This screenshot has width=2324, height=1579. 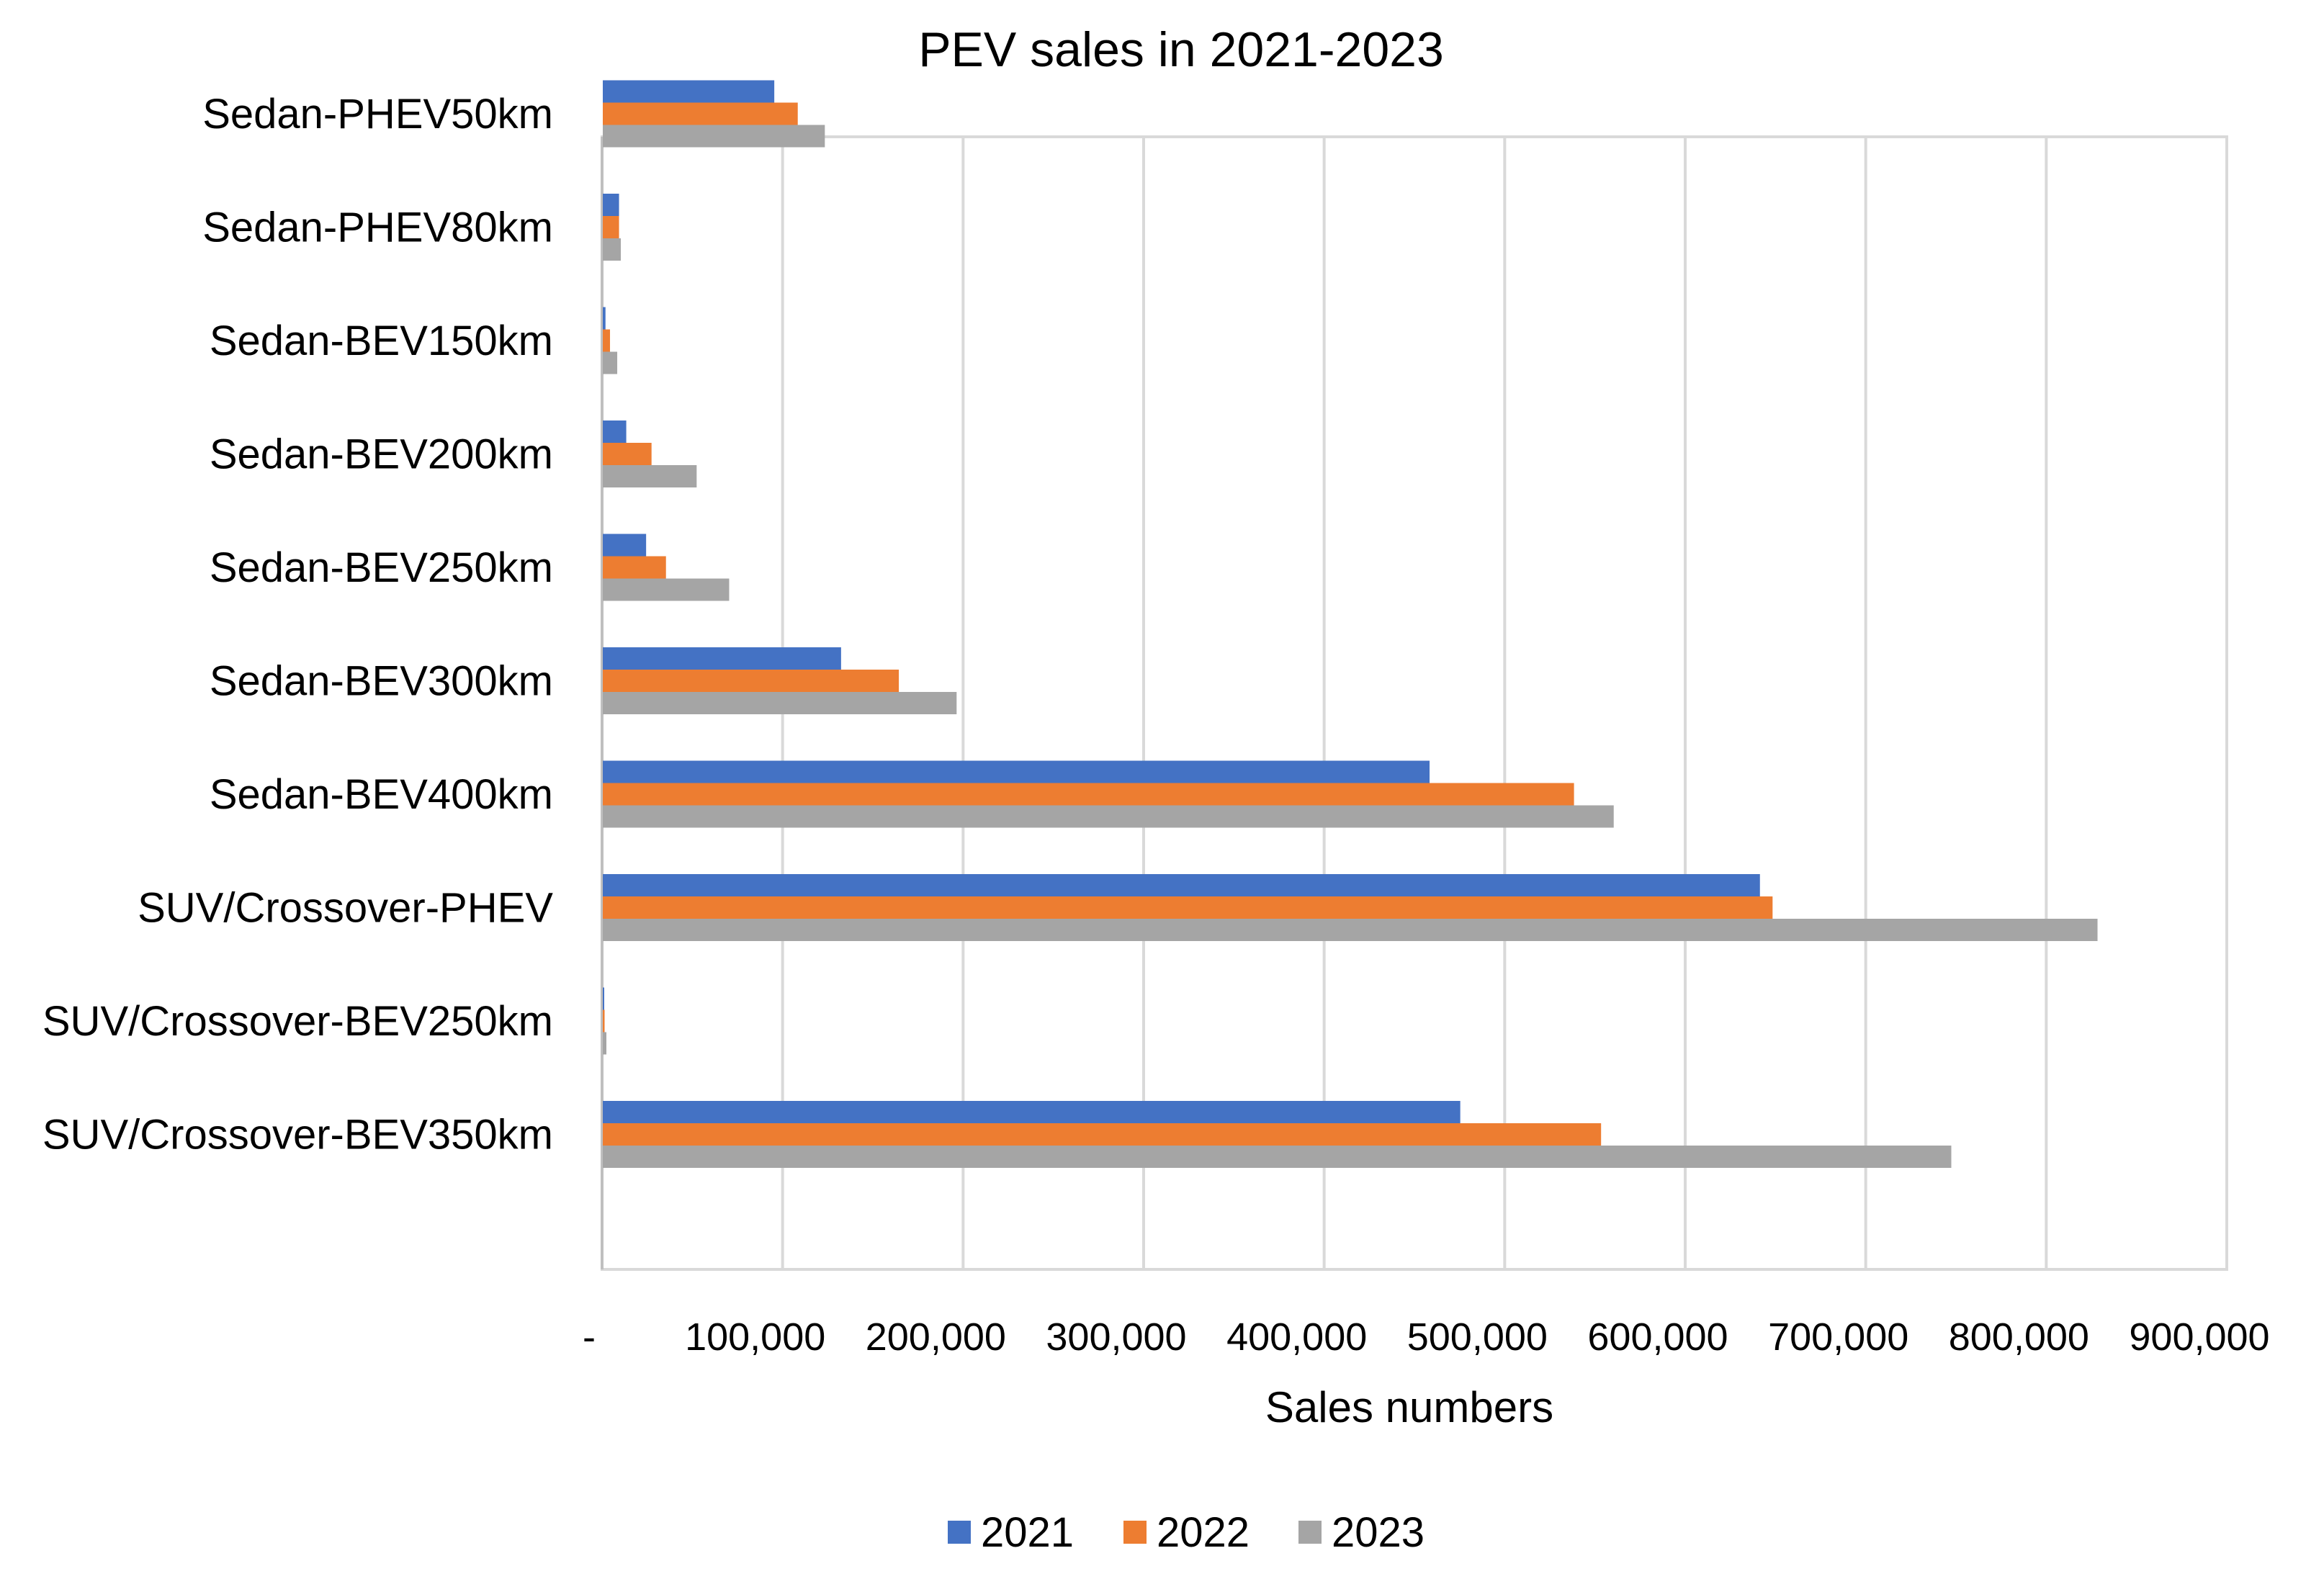 What do you see at coordinates (2019, 1337) in the screenshot?
I see `x-tick-label: 800,000` at bounding box center [2019, 1337].